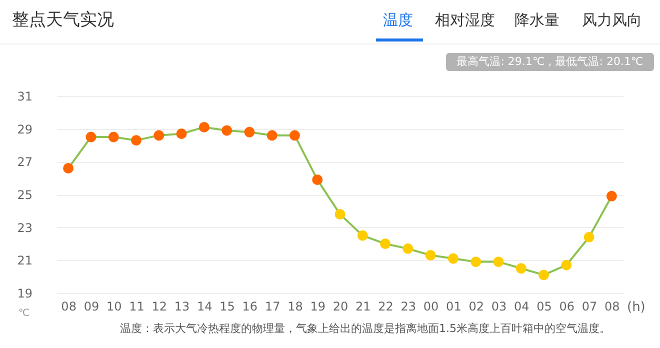 The height and width of the screenshot is (348, 660). Describe the element at coordinates (24, 162) in the screenshot. I see `y-tick-label: 27` at that location.